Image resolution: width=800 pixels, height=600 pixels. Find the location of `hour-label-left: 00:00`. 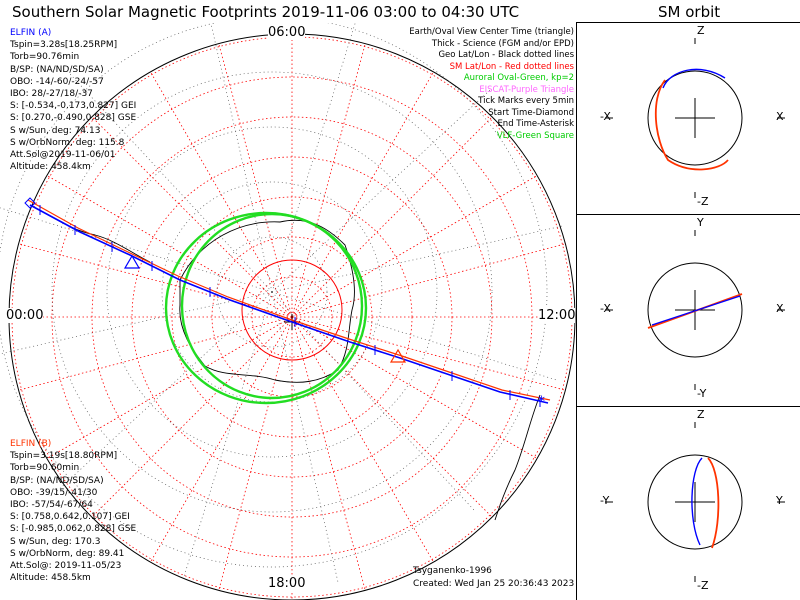

hour-label-left: 00:00 is located at coordinates (25, 315).